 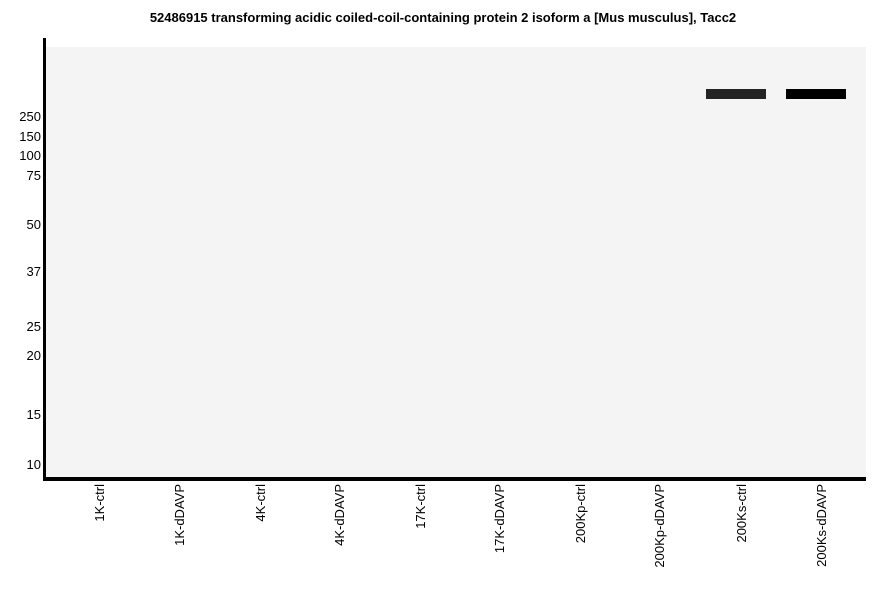 I want to click on y-tick-label: 37, so click(x=33, y=271).